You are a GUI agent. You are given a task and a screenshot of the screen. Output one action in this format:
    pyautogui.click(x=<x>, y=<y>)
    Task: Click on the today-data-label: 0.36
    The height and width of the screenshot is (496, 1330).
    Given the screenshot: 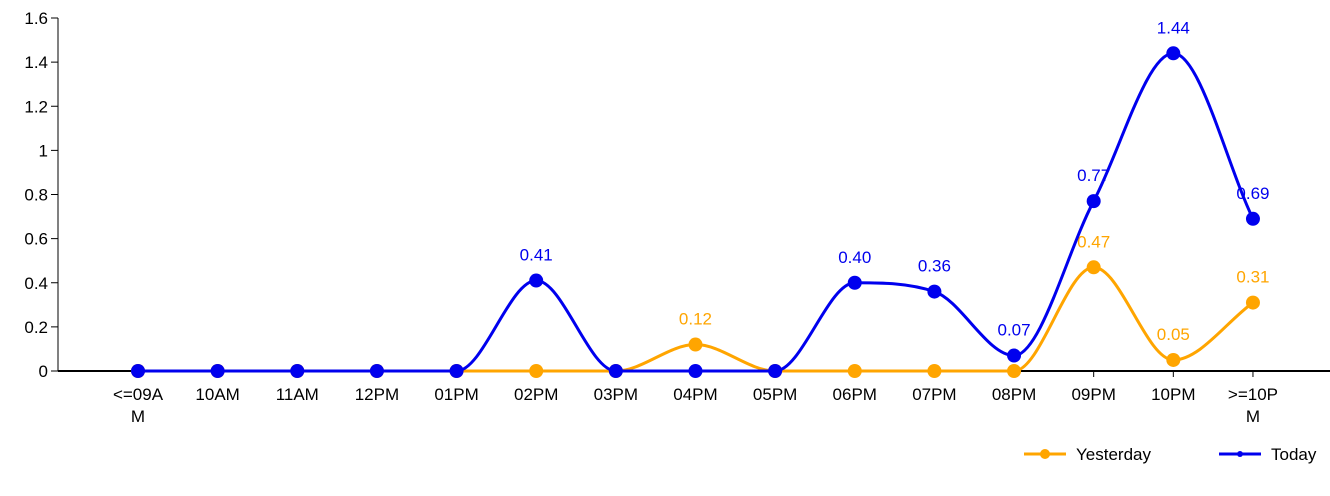 What is the action you would take?
    pyautogui.click(x=934, y=266)
    